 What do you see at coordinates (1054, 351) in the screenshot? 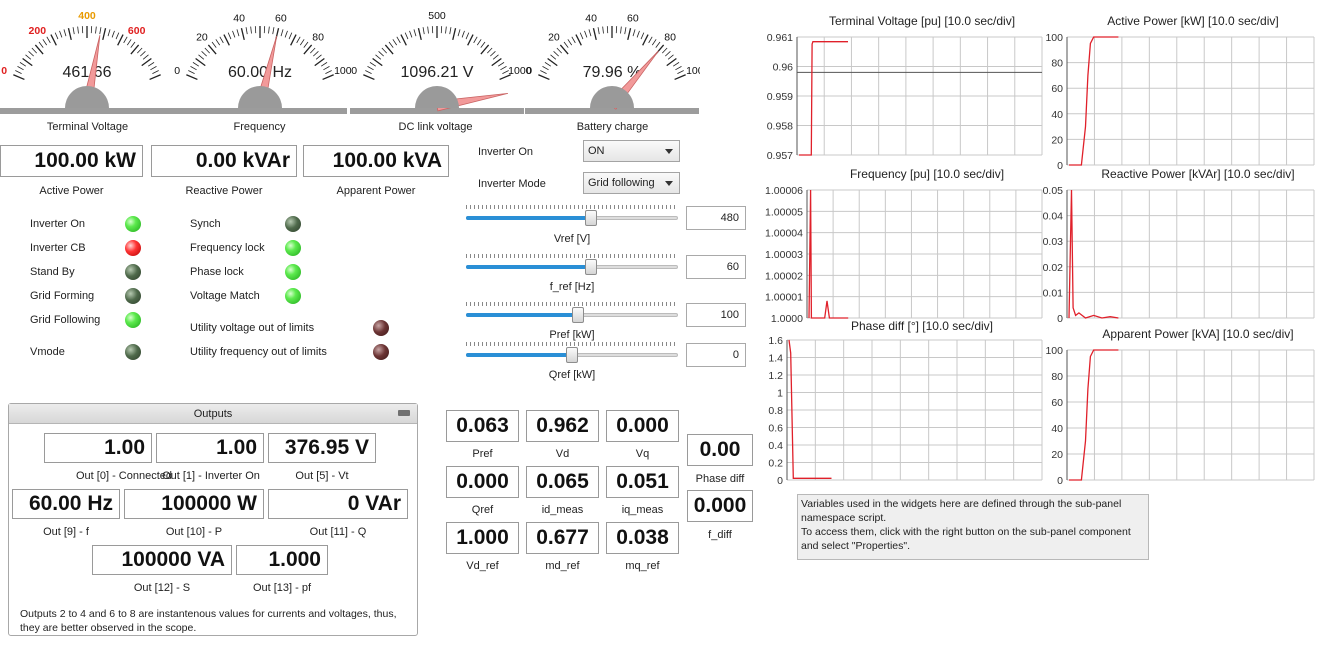
I see `scope-tick-label: 100` at bounding box center [1054, 351].